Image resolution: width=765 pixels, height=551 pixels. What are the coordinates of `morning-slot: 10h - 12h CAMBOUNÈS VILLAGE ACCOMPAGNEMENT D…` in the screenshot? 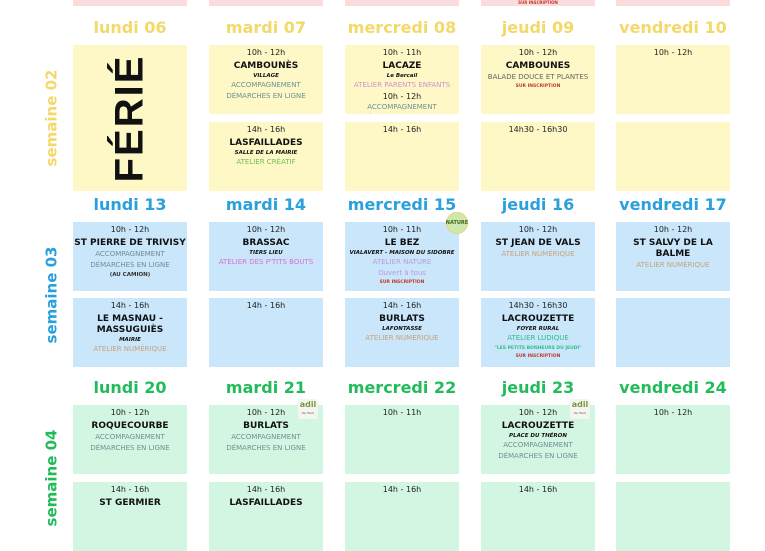 It's located at (266, 79).